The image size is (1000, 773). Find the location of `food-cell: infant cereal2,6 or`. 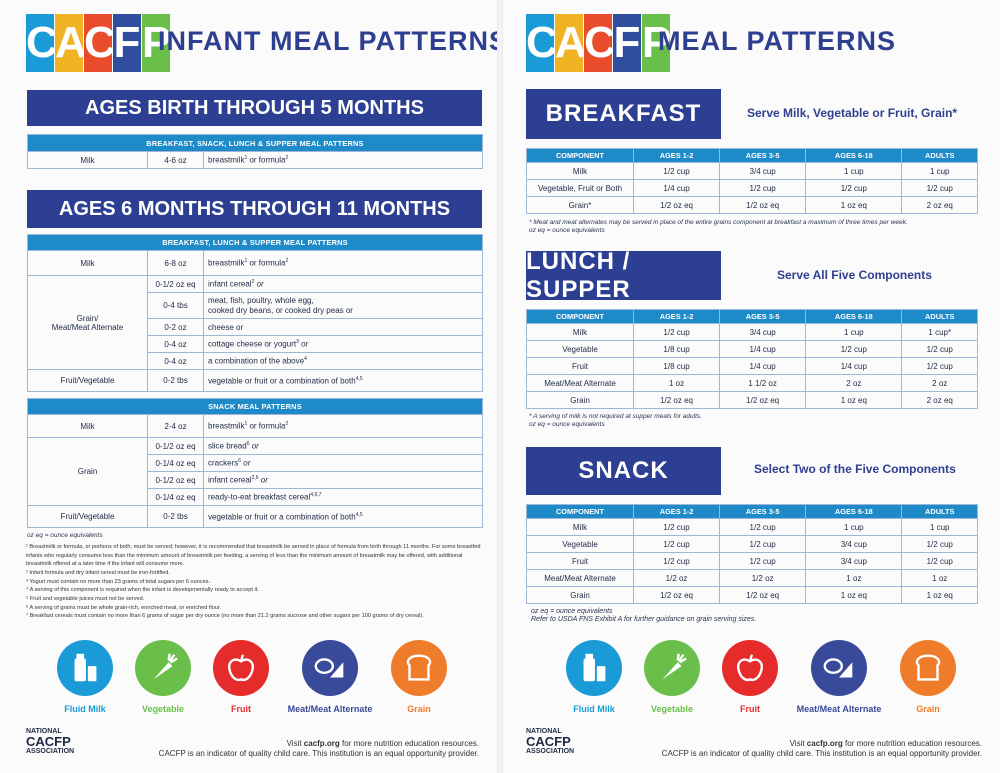

food-cell: infant cereal2,6 or is located at coordinates (343, 480).